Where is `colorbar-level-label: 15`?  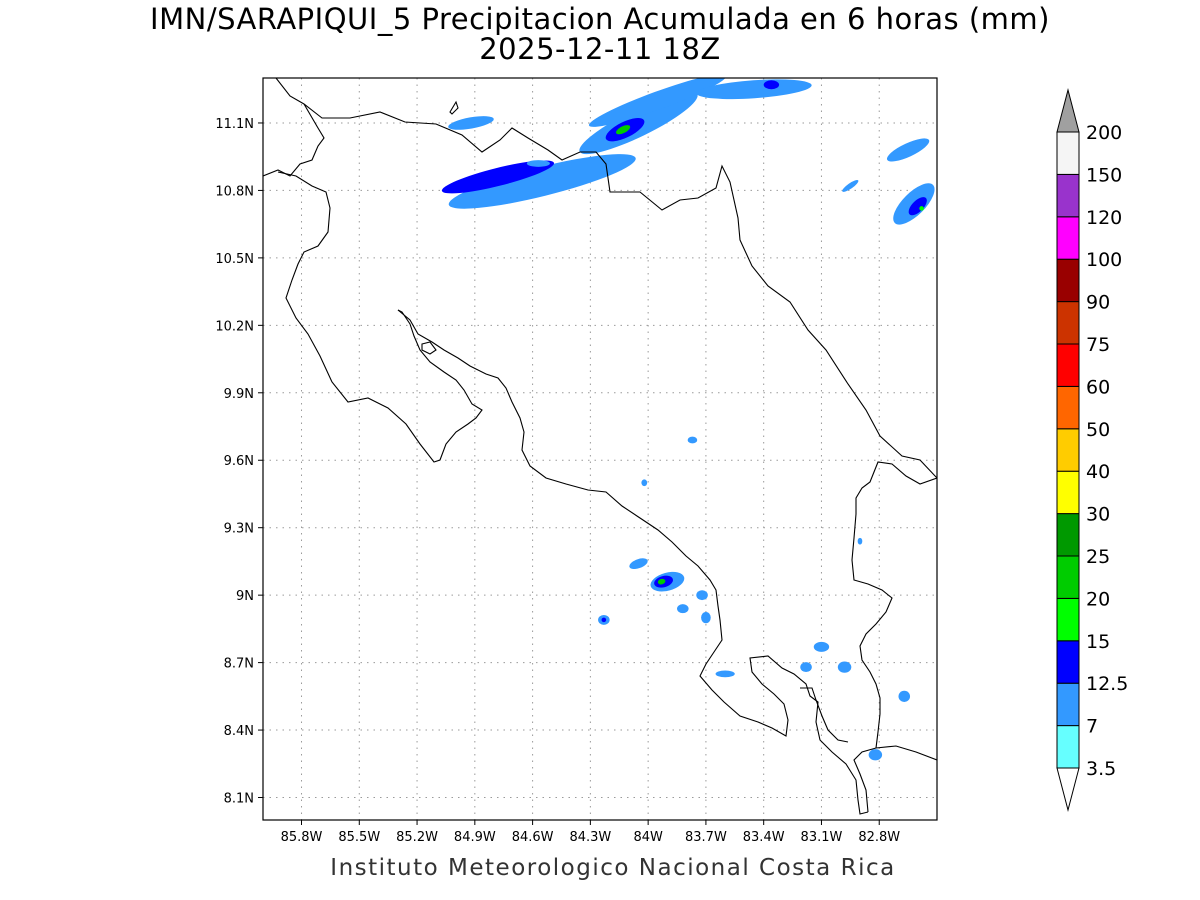
colorbar-level-label: 15 is located at coordinates (1098, 642).